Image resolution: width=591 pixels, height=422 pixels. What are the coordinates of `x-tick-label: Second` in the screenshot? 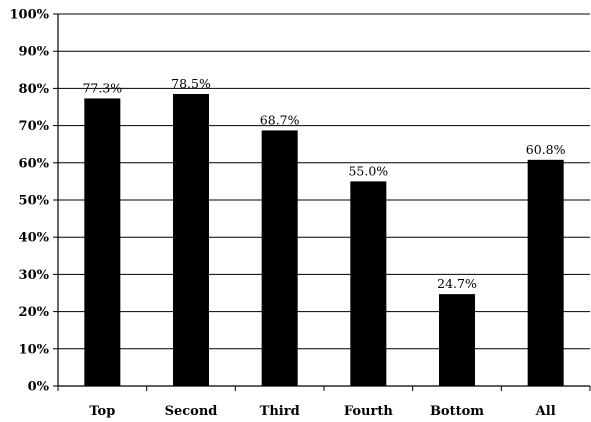 It's located at (191, 411).